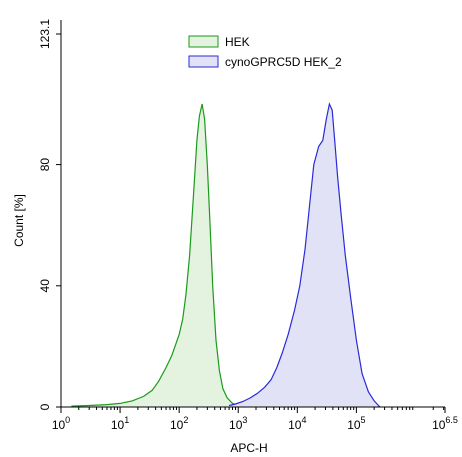 The width and height of the screenshot is (462, 457). What do you see at coordinates (237, 42) in the screenshot?
I see `legend-label-1: HEK` at bounding box center [237, 42].